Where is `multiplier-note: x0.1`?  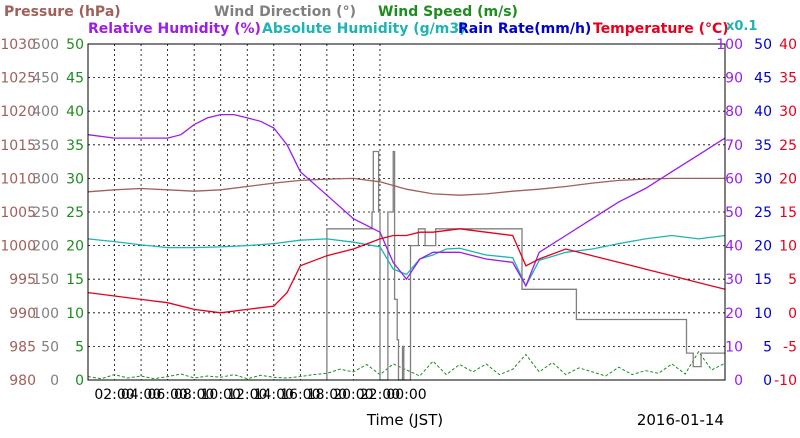 multiplier-note: x0.1 is located at coordinates (741, 26).